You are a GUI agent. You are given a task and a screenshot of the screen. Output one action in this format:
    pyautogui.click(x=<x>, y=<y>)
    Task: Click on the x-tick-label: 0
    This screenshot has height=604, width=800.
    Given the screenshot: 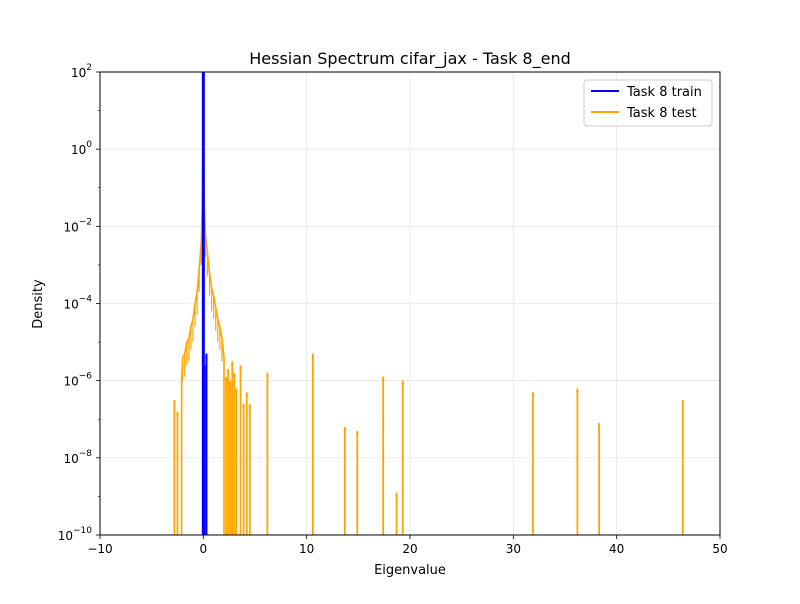 What is the action you would take?
    pyautogui.click(x=204, y=549)
    